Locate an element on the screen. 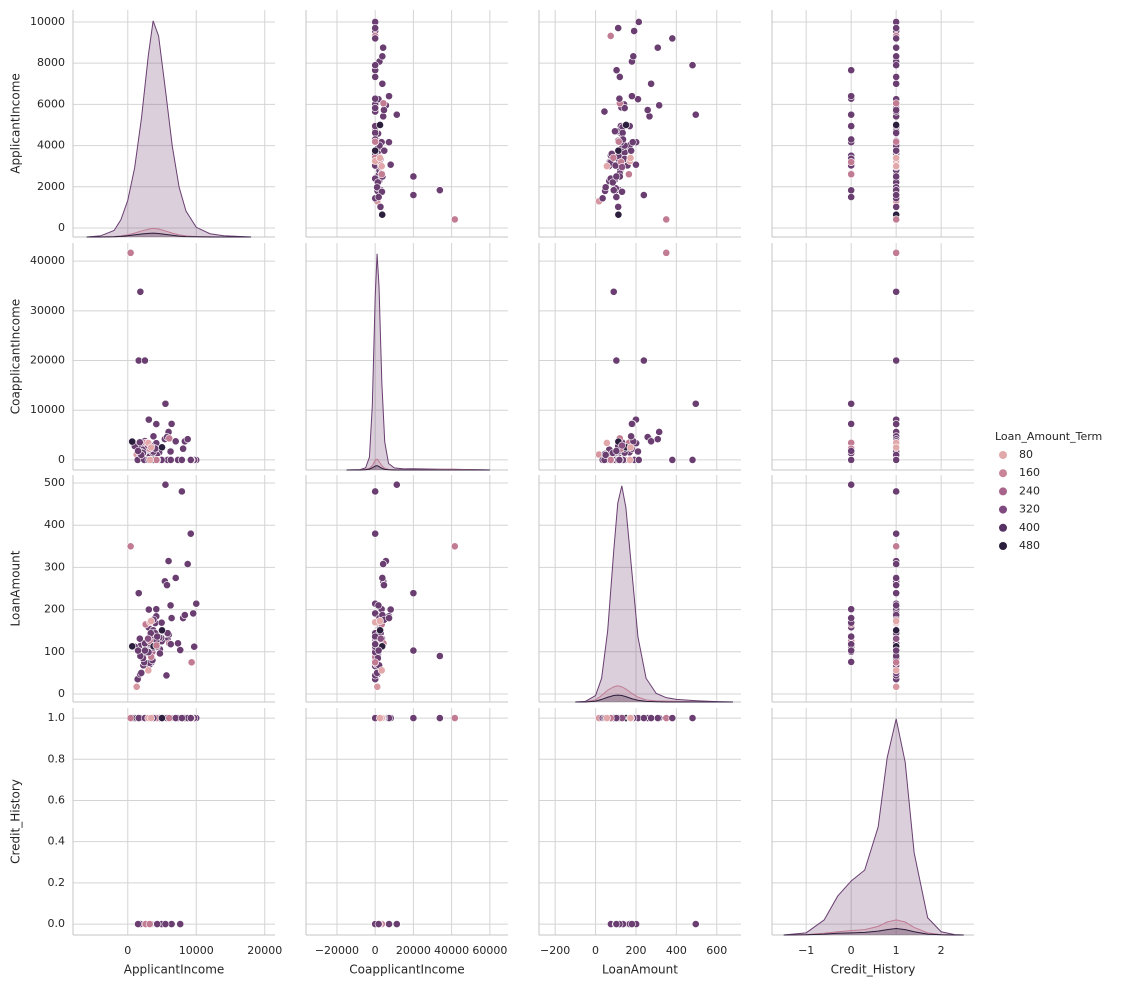 The width and height of the screenshot is (1126, 986). y-tick-label: 0.4 is located at coordinates (57, 841).